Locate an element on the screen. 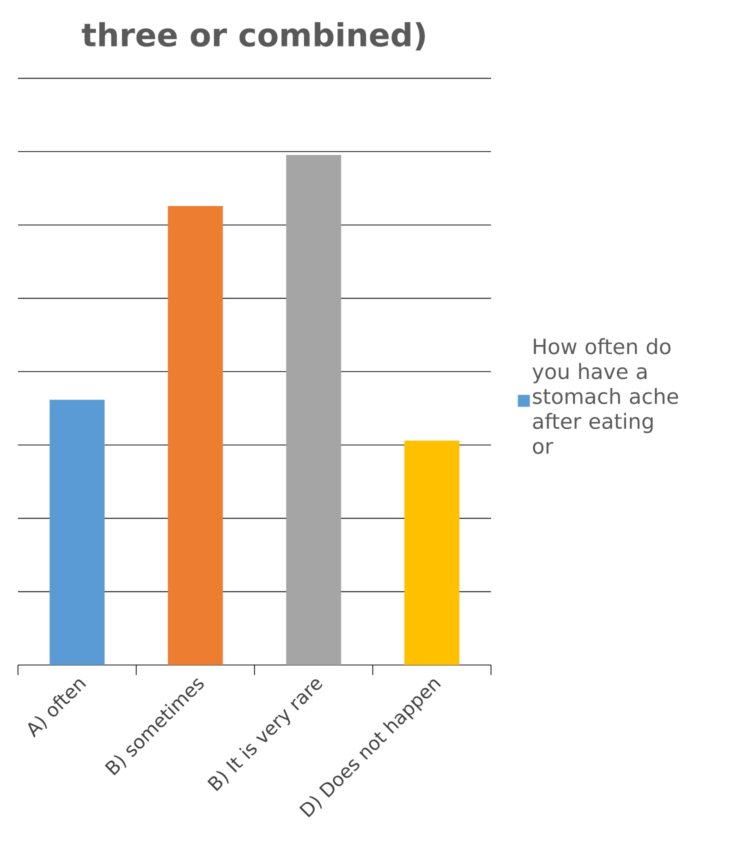  legend-label: How often do you have a stomach ache after eating or is located at coordinates (605, 396).